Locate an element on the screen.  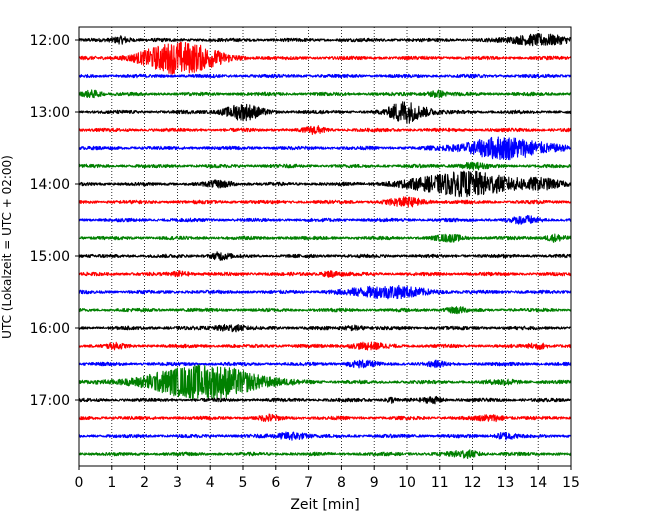
x-tick-label: 4 is located at coordinates (210, 483).